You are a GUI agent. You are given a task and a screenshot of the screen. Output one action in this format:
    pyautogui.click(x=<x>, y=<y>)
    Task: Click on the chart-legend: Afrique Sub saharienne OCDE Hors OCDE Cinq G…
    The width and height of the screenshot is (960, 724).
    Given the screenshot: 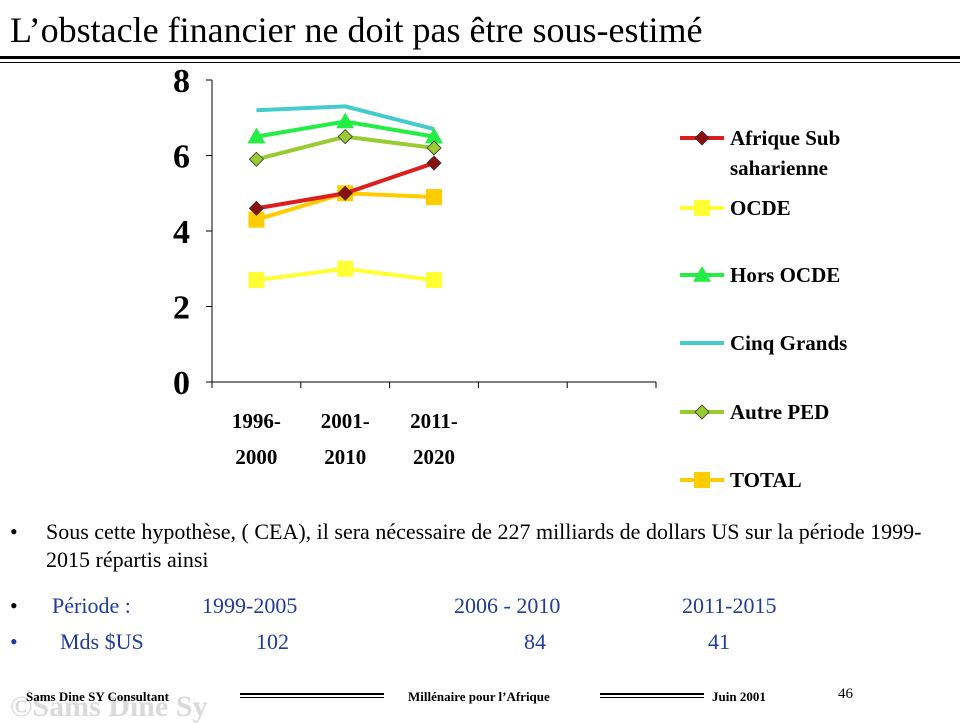 What is the action you would take?
    pyautogui.click(x=763, y=309)
    